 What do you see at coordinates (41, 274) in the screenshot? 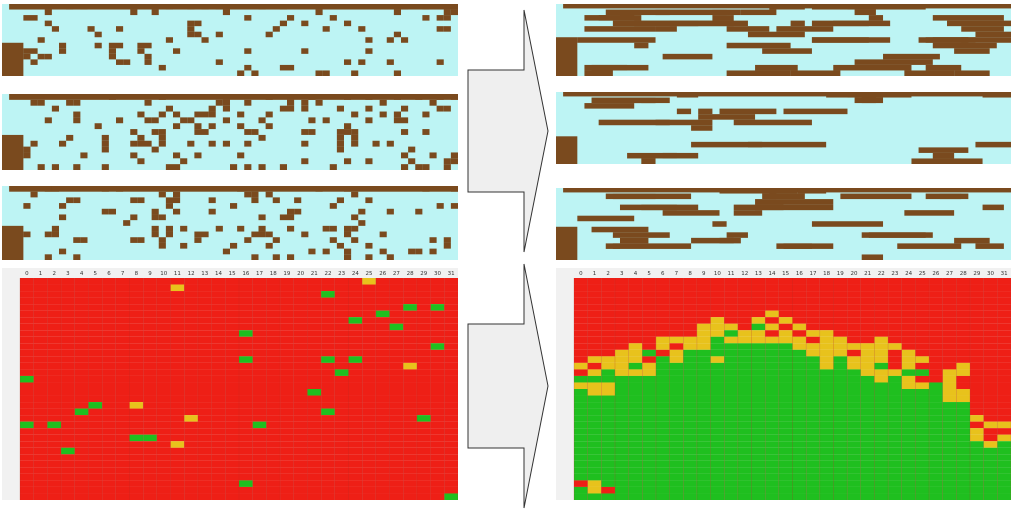
I see `heatmap-column-header: 1` at bounding box center [41, 274].